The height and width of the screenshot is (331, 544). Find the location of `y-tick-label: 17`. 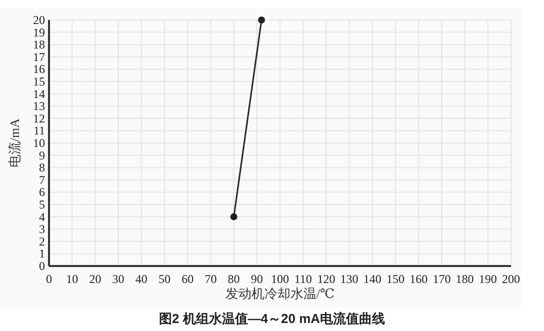

y-tick-label: 17 is located at coordinates (39, 57).